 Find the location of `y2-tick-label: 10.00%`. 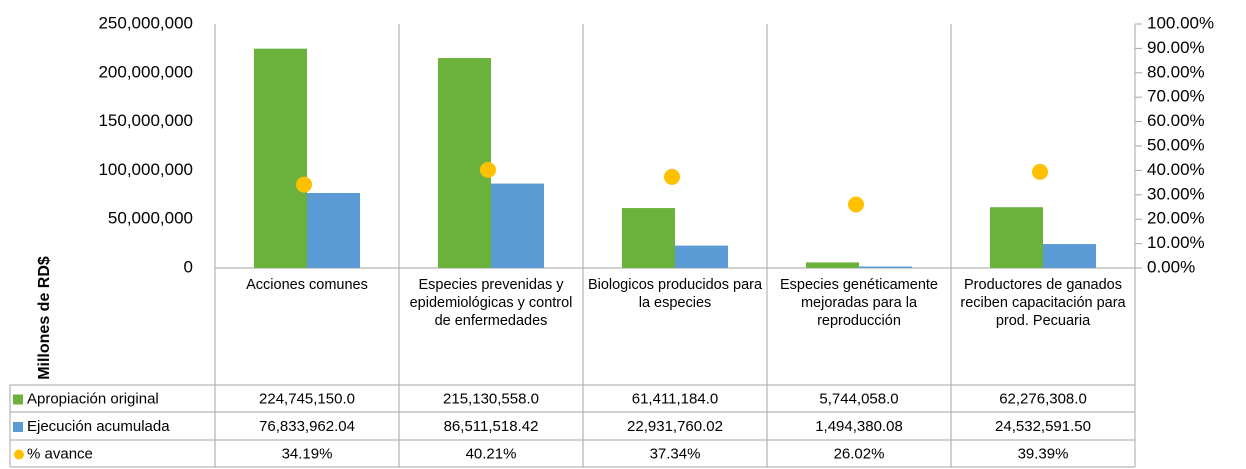

y2-tick-label: 10.00% is located at coordinates (1176, 242).